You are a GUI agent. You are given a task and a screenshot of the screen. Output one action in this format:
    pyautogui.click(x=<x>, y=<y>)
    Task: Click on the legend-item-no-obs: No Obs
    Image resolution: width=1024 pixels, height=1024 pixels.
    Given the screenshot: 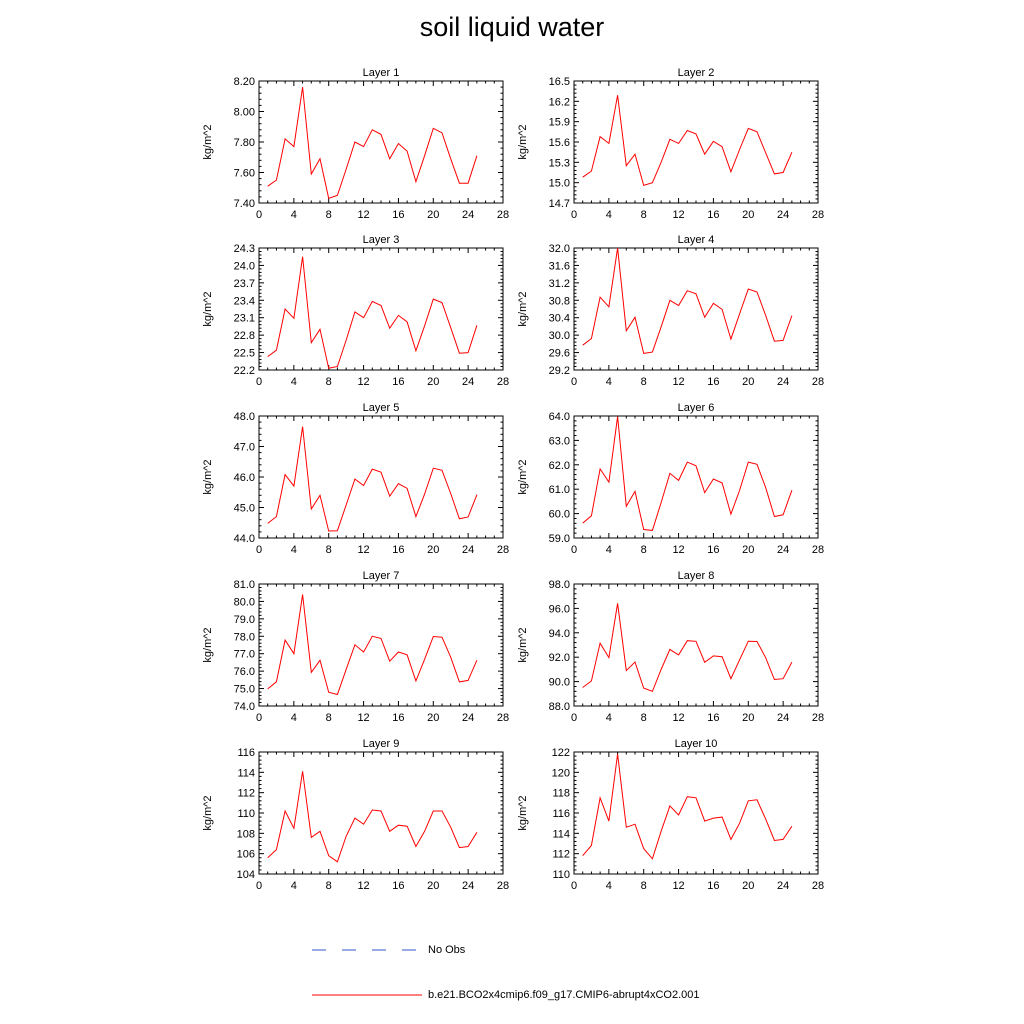 What is the action you would take?
    pyautogui.click(x=388, y=950)
    